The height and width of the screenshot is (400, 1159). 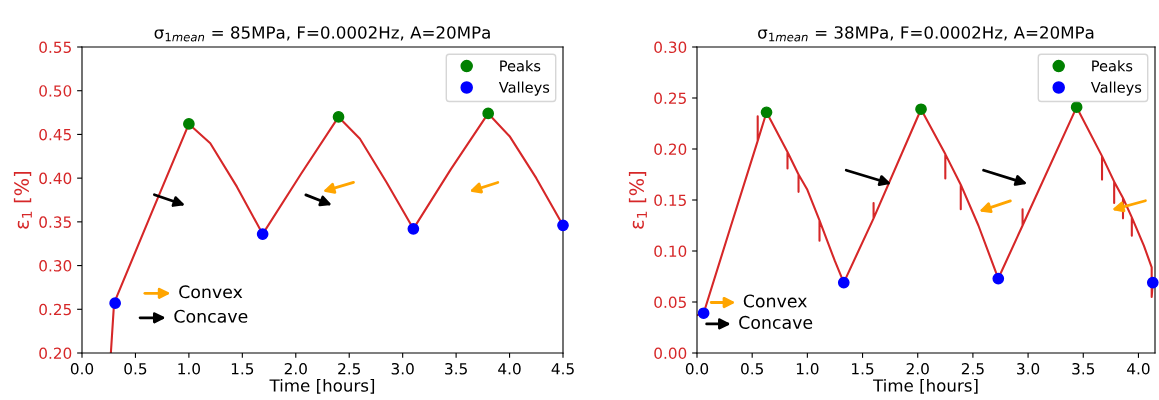 I want to click on y-tick-label: 0.35, so click(x=55, y=222).